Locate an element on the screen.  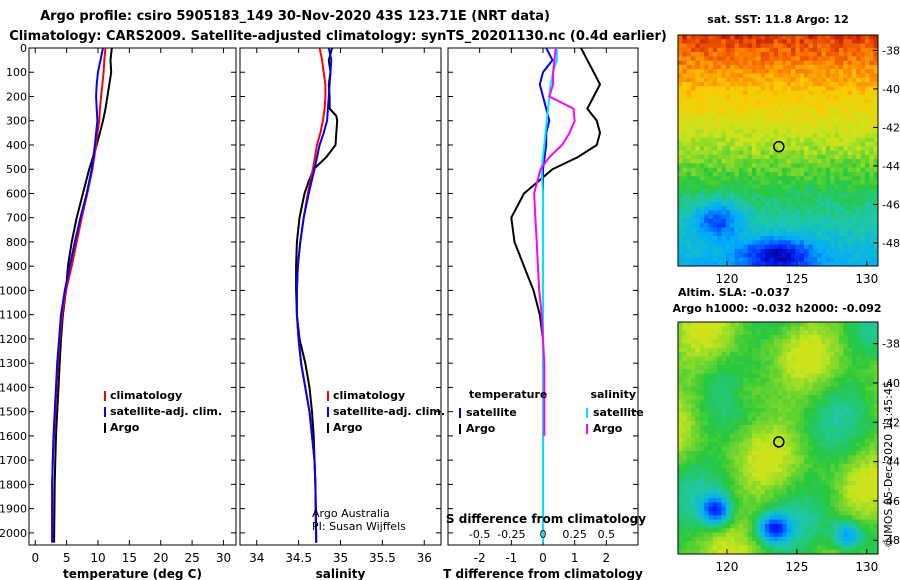
map-x-tick-label: 130 is located at coordinates (866, 279).